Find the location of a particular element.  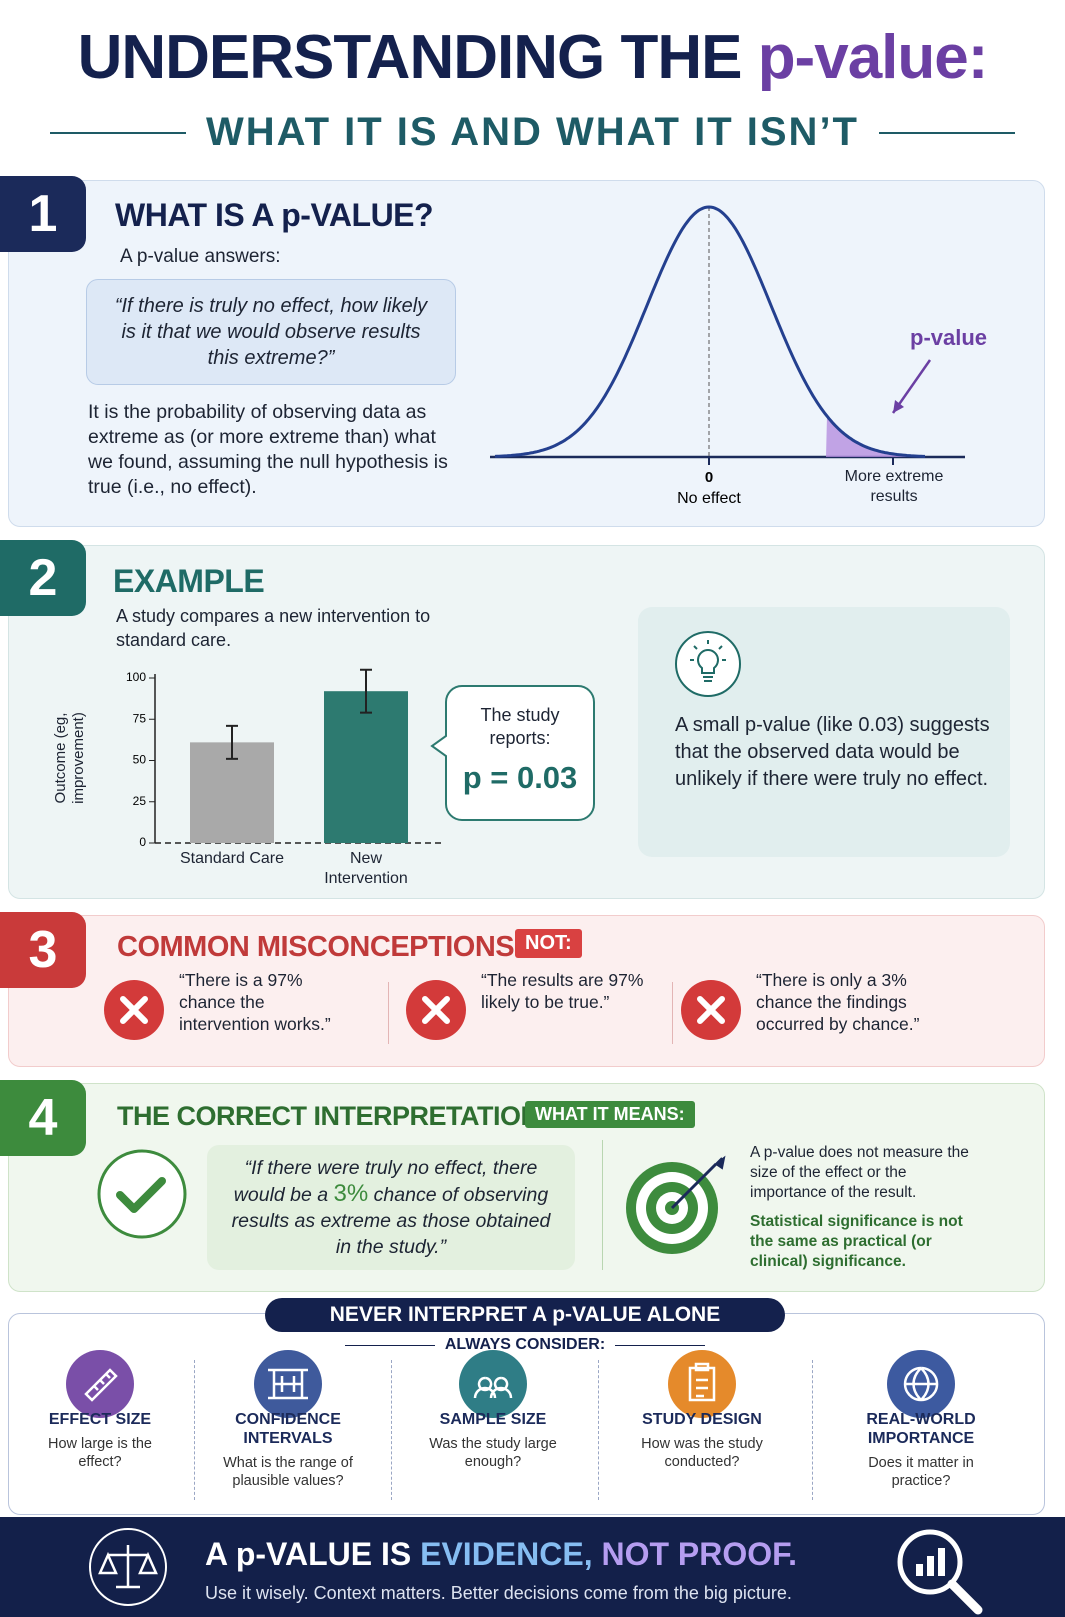

title-accent: p-value: is located at coordinates (873, 57).